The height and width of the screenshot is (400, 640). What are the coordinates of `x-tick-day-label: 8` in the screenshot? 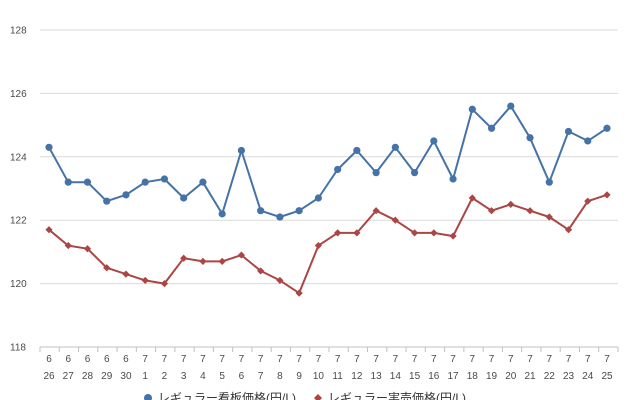 It's located at (280, 376).